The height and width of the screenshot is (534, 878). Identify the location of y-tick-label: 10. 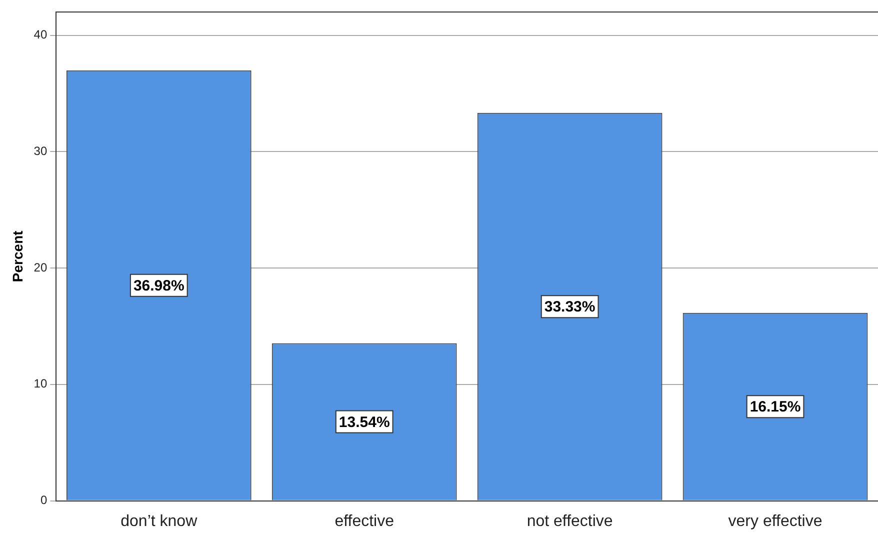
(41, 383).